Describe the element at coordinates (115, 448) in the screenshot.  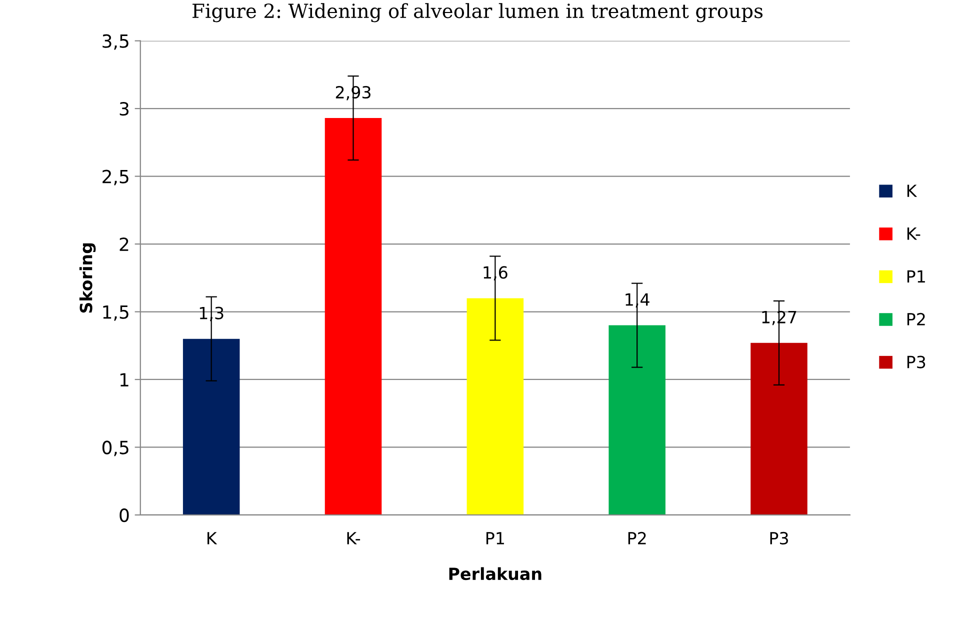
I see `y-tick-label: 0,5` at that location.